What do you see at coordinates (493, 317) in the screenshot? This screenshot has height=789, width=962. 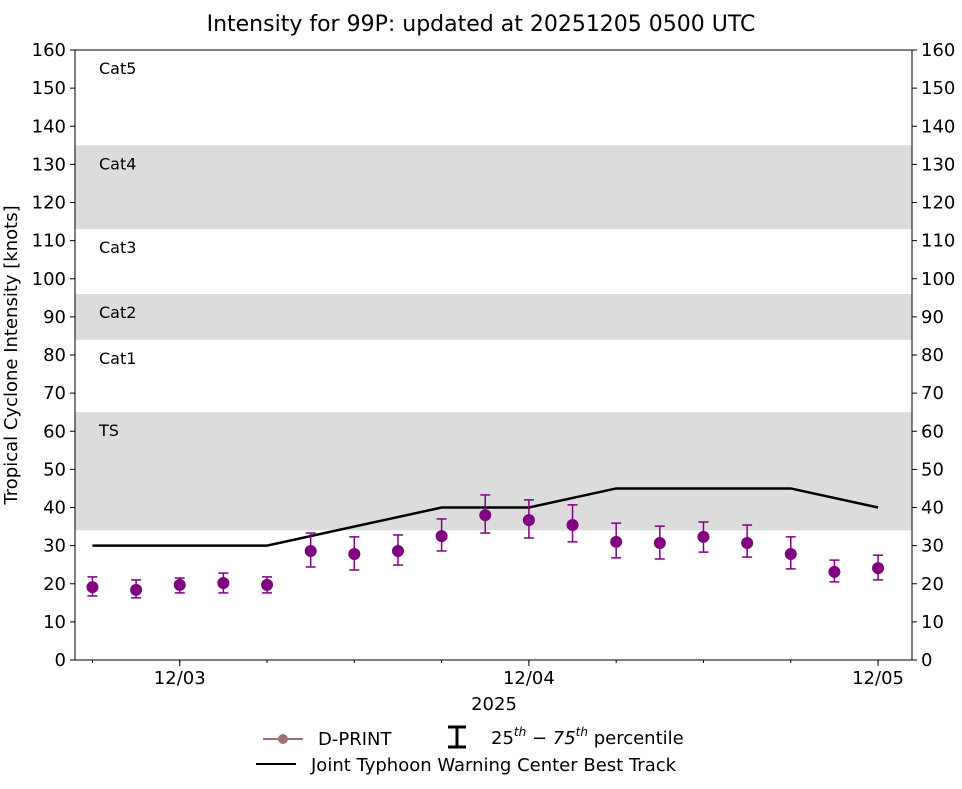 I see `band-cat2` at bounding box center [493, 317].